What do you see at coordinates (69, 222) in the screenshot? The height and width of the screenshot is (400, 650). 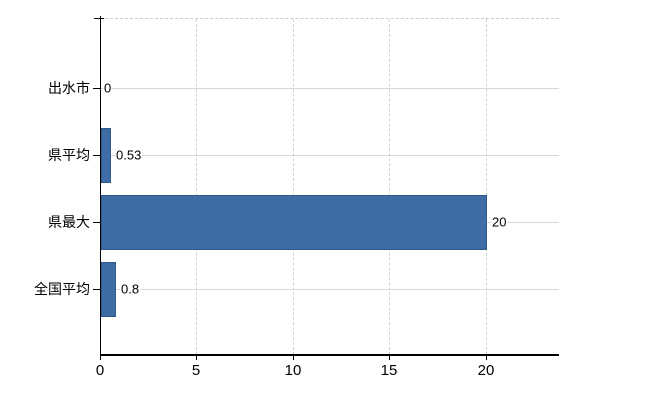 I see `category-label: 県最大` at bounding box center [69, 222].